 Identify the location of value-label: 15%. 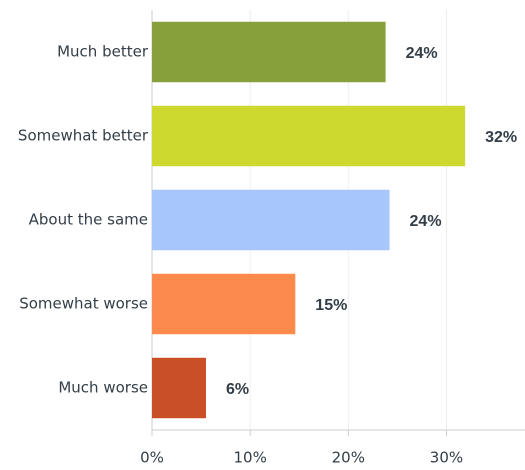
(331, 305).